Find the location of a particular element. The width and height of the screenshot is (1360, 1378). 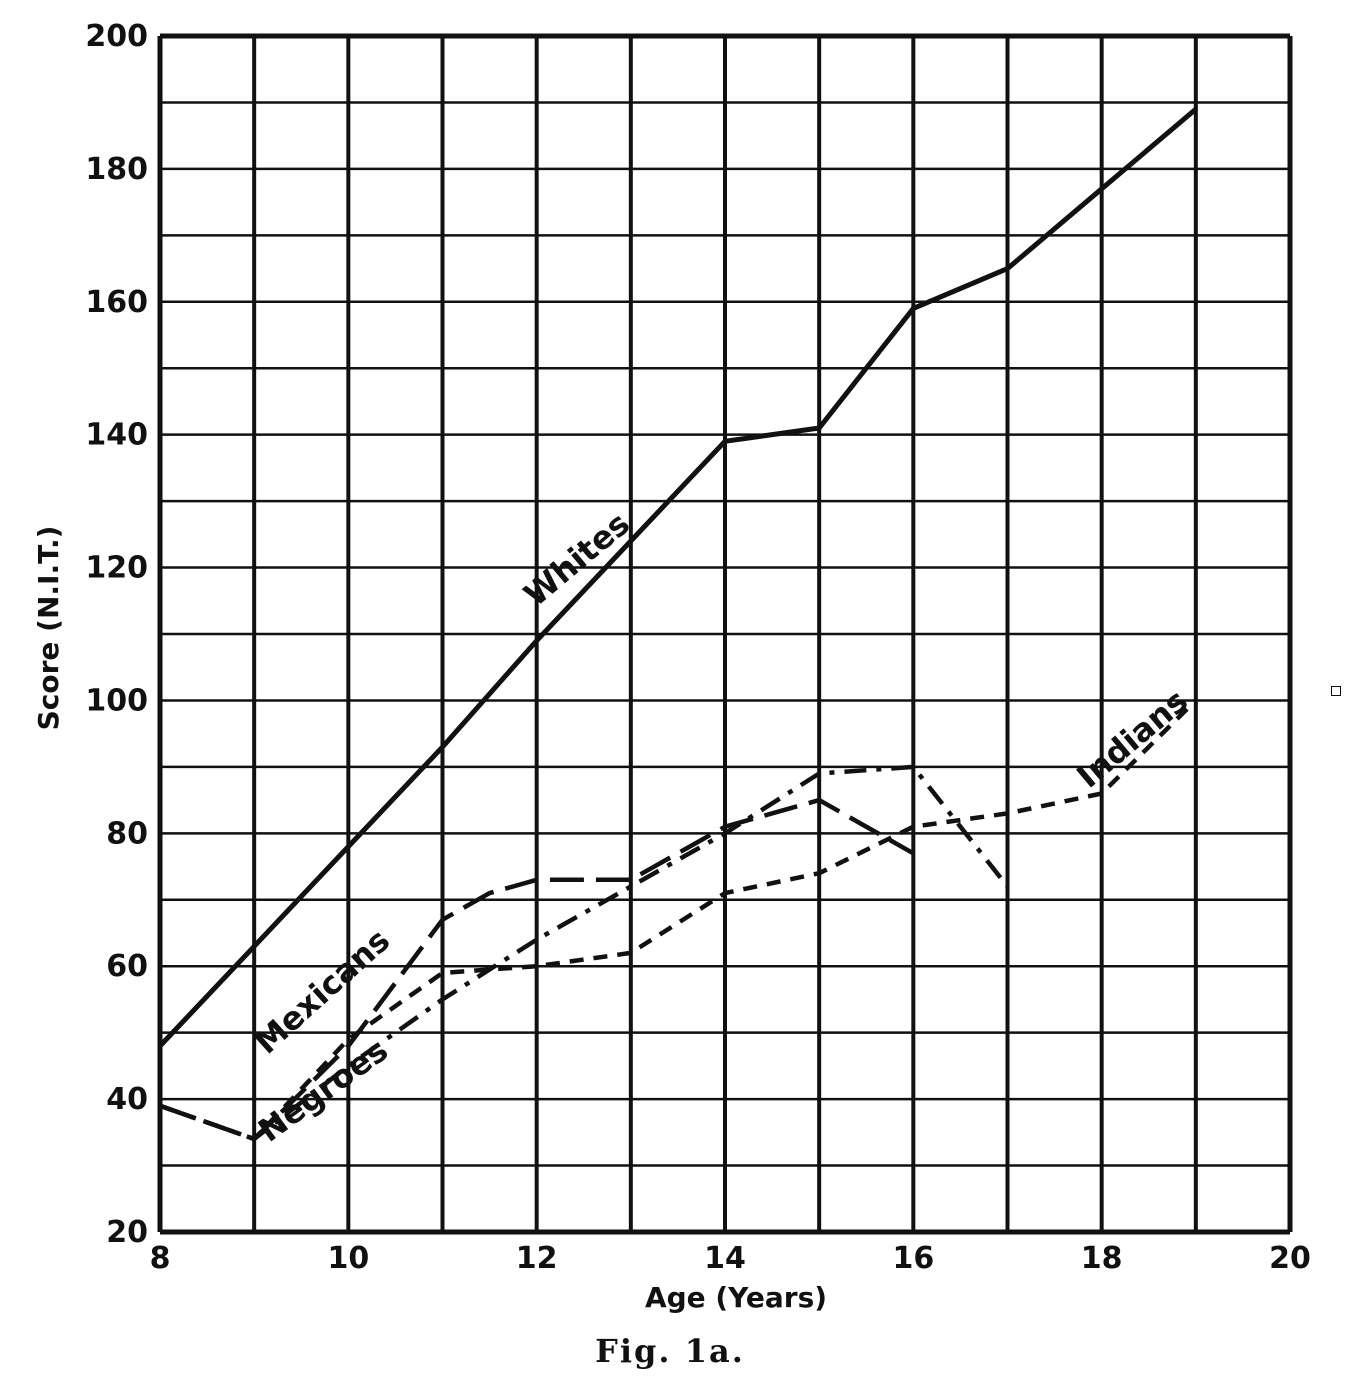

x-tick-label: 20 is located at coordinates (1290, 1258).